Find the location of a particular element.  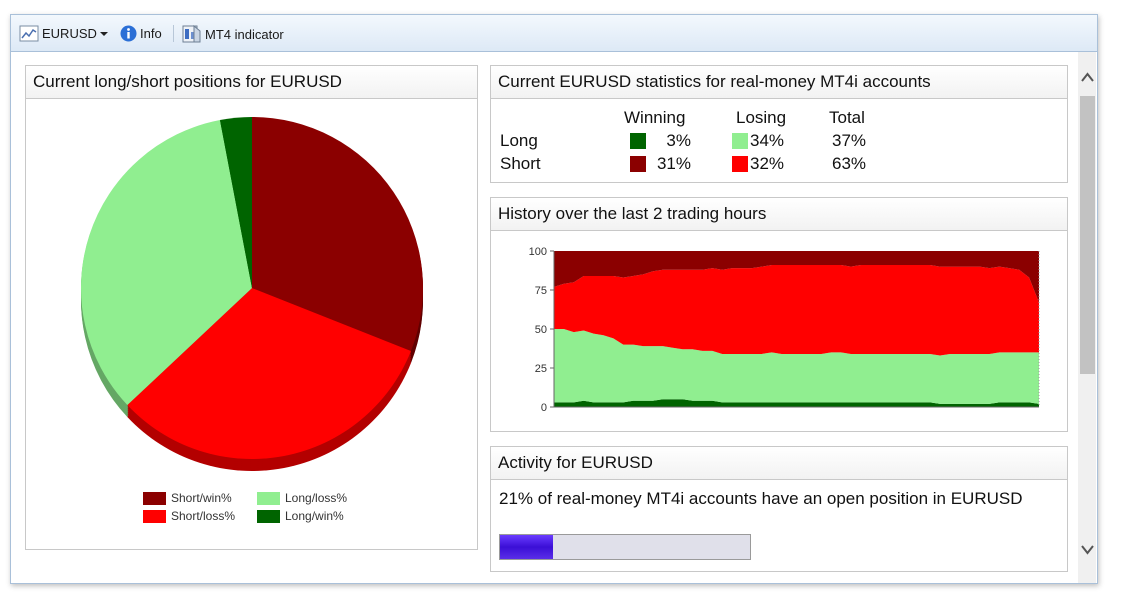

toolbar: EURUSD Info MT4 indicator is located at coordinates (554, 33).